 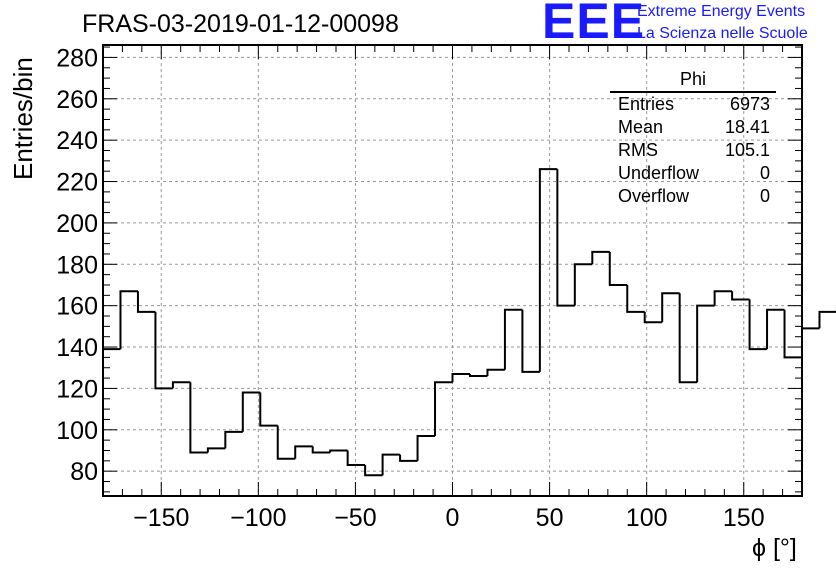 I want to click on stats-row-overflow: Overflow 0, so click(x=693, y=196).